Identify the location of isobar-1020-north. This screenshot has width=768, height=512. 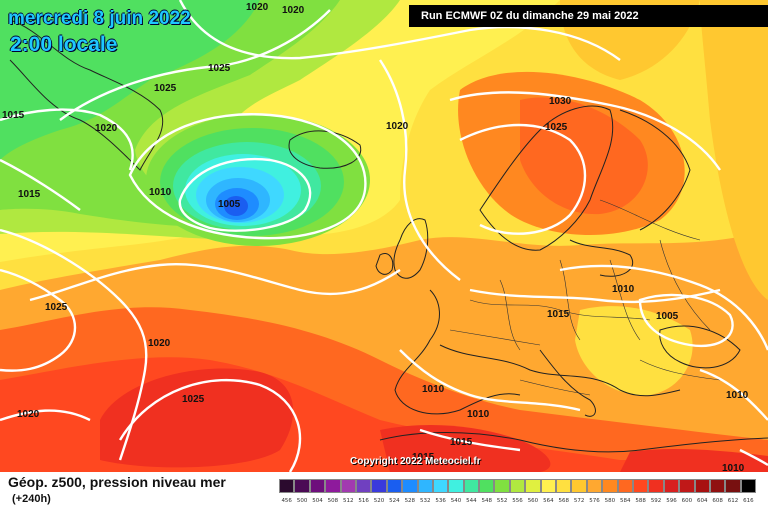
(399, 30).